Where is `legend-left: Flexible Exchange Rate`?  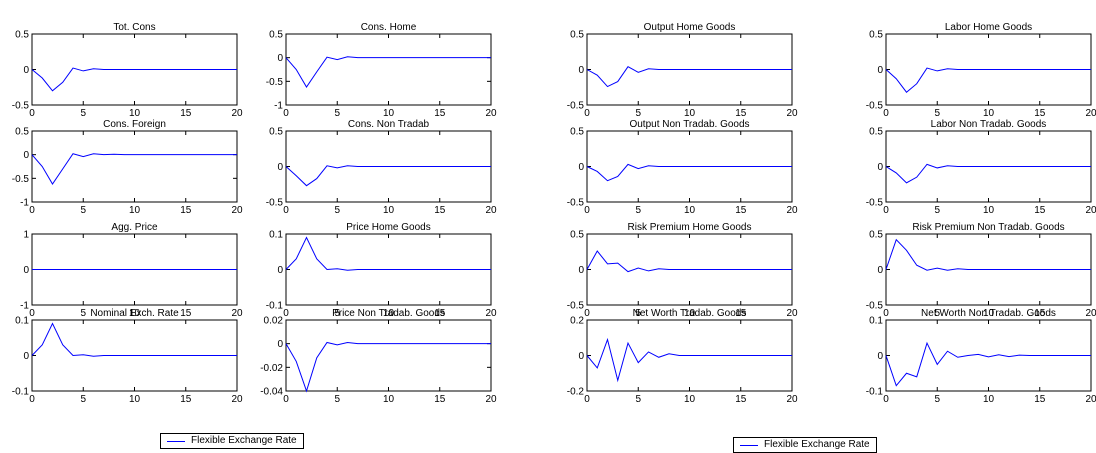
legend-left: Flexible Exchange Rate is located at coordinates (232, 441).